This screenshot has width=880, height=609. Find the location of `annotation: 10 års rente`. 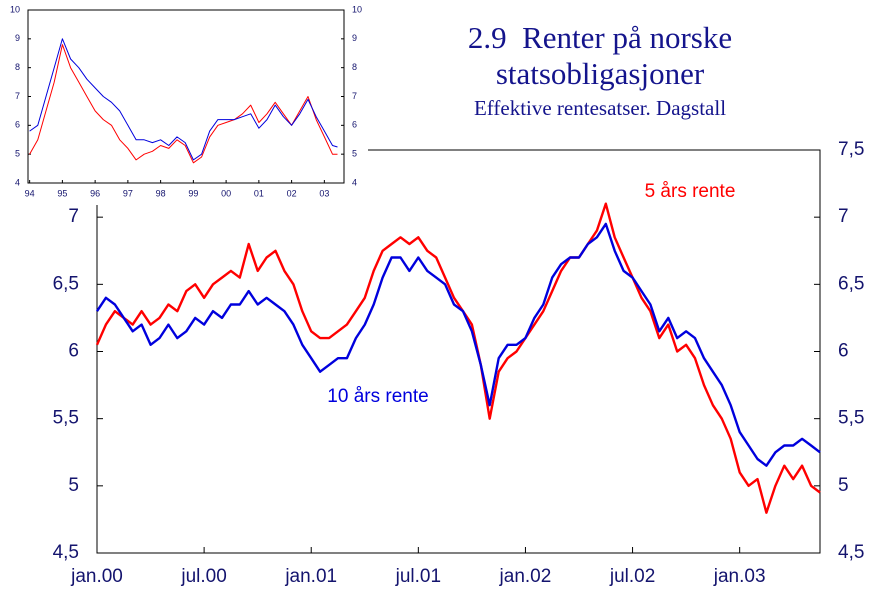

annotation: 10 års rente is located at coordinates (377, 396).